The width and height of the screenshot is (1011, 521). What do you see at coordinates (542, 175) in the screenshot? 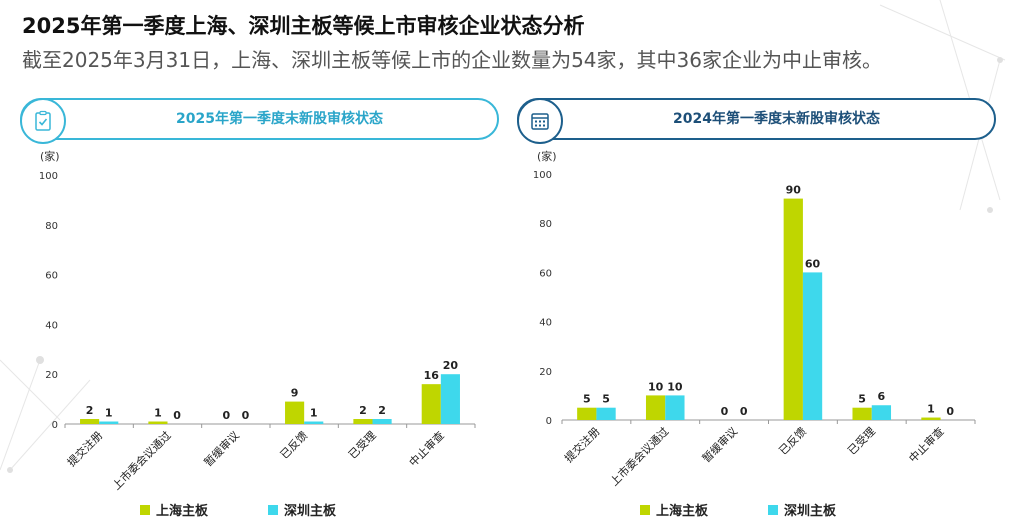
I see `right-y-tick-label: 100` at bounding box center [542, 175].